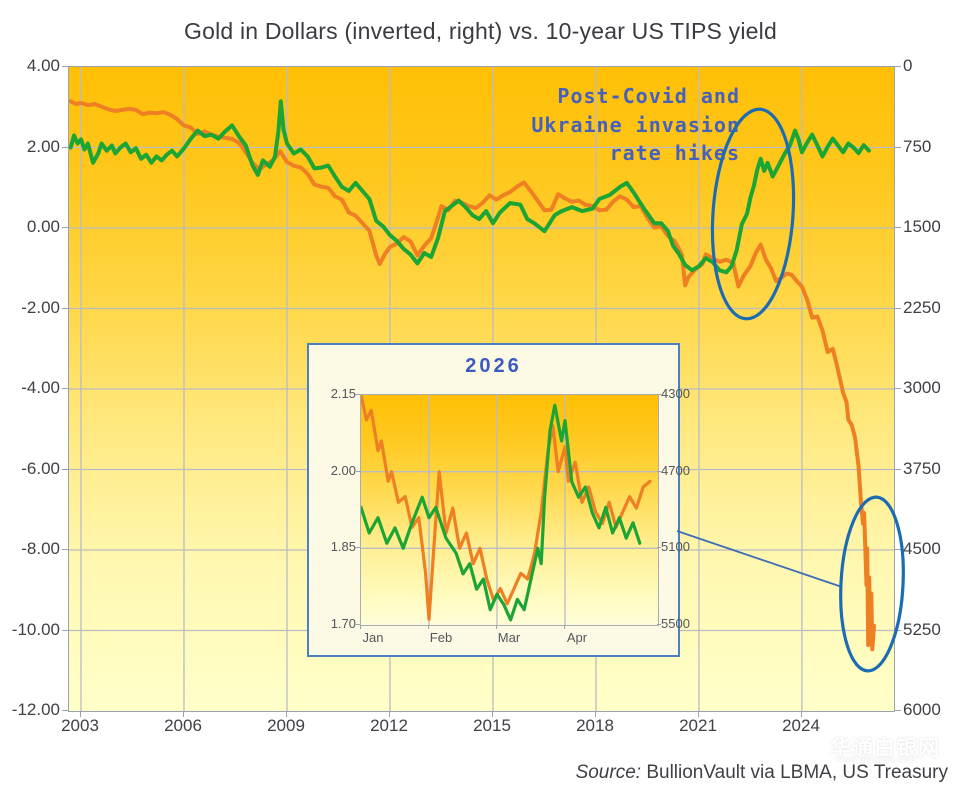 This screenshot has height=792, width=964. I want to click on y-right-tick-label: 0, so click(908, 65).